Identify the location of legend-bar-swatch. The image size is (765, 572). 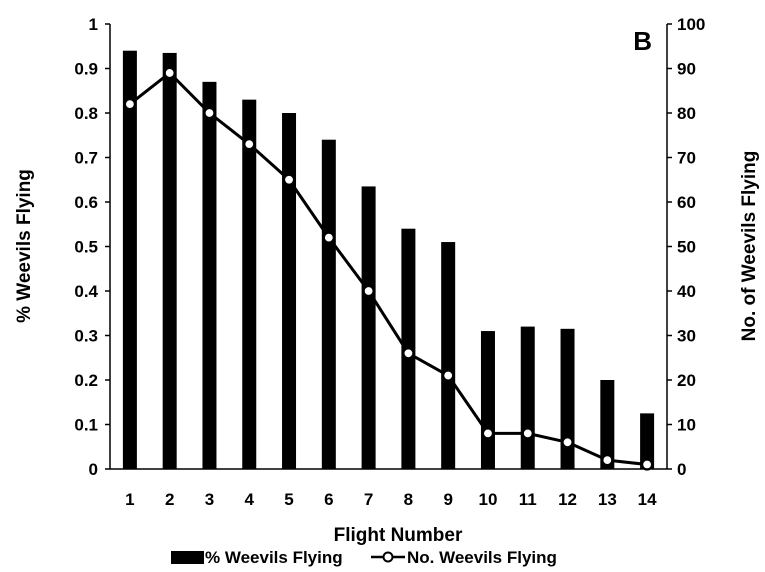
(187, 557).